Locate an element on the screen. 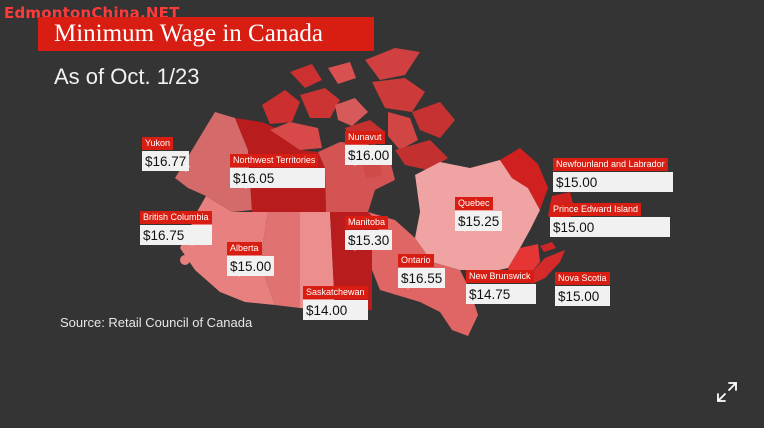 This screenshot has width=764, height=428. callout-nl: Newfounland and Labrador $15.00 is located at coordinates (613, 173).